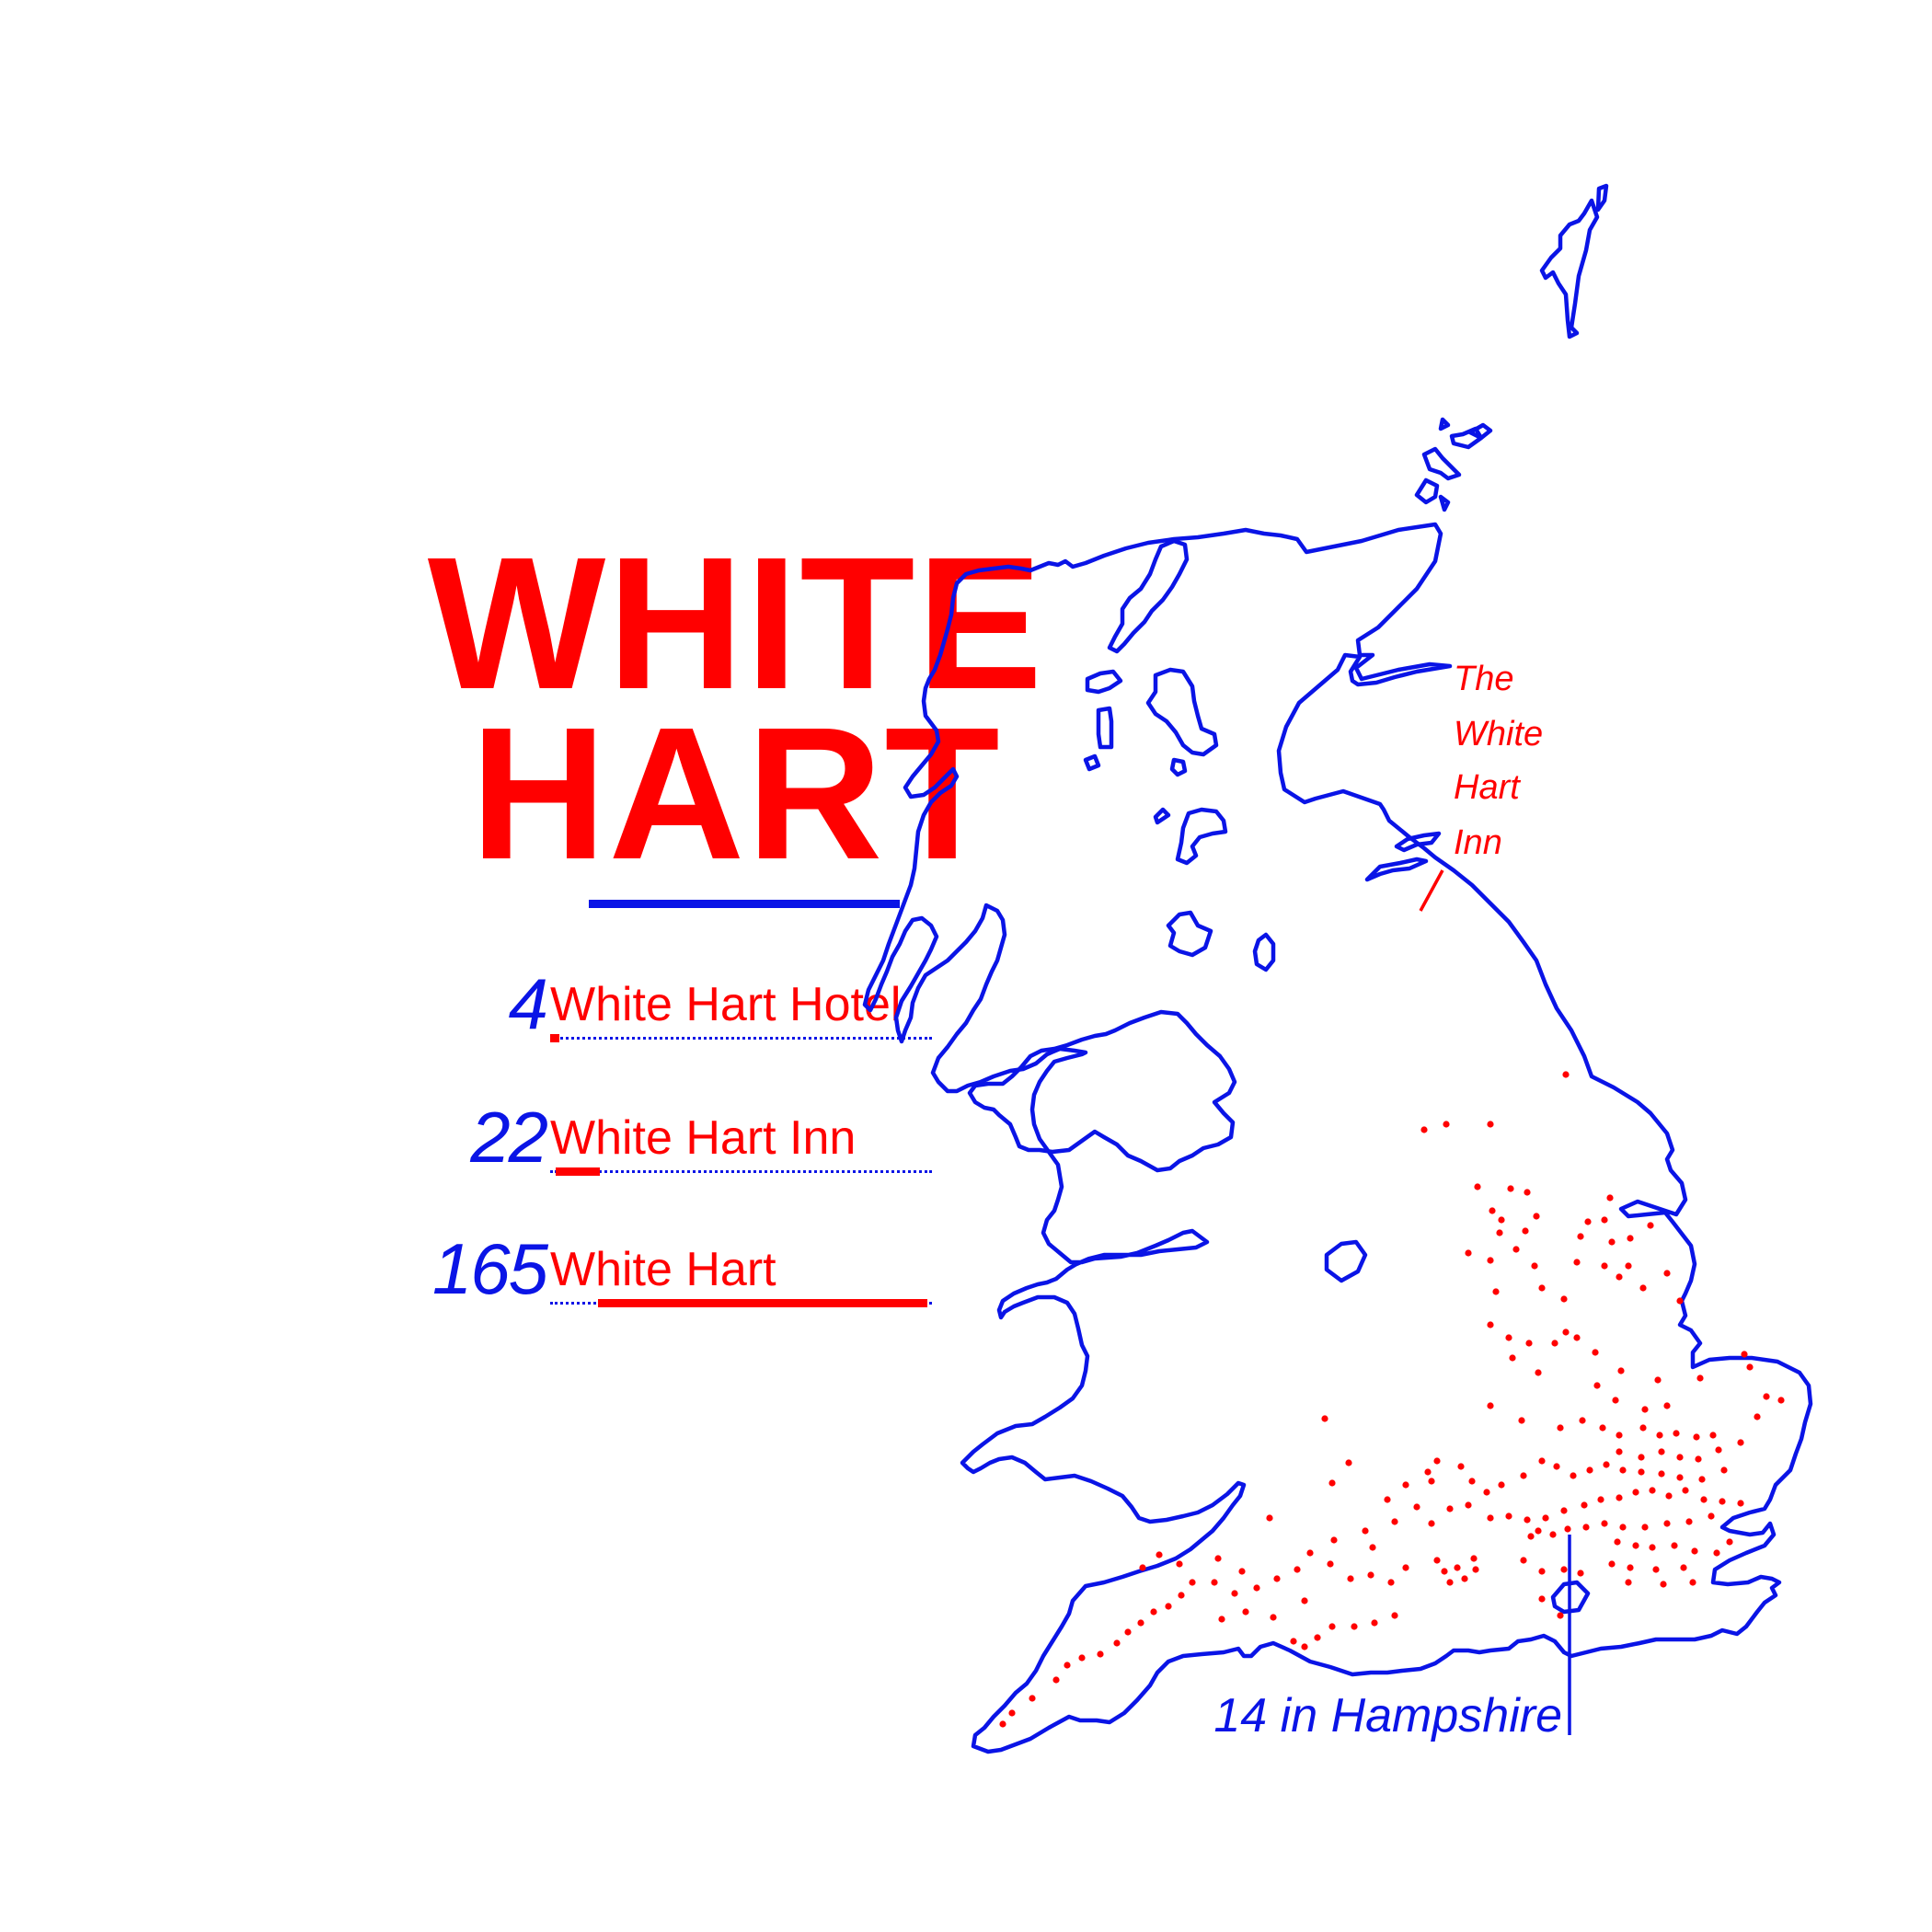 The width and height of the screenshot is (1932, 1932). What do you see at coordinates (490, 1268) in the screenshot?
I see `legend-count: 165` at bounding box center [490, 1268].